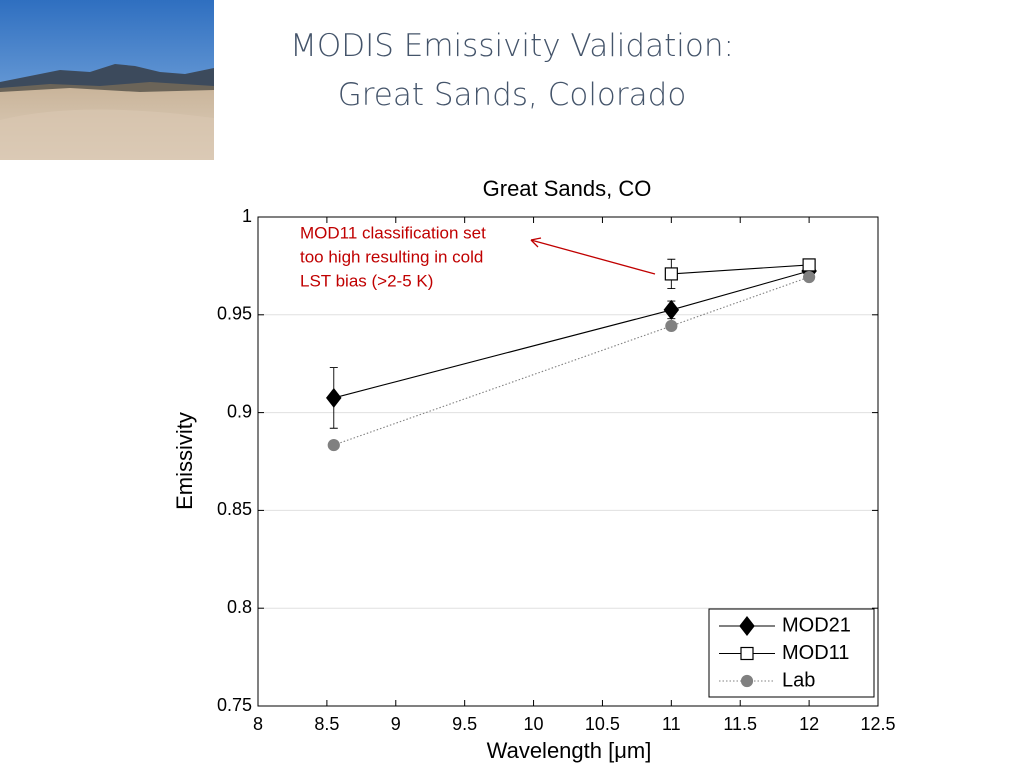 This screenshot has height=768, width=1024. Describe the element at coordinates (512, 95) in the screenshot. I see `slide-title: Great Sands, Colorado` at that location.